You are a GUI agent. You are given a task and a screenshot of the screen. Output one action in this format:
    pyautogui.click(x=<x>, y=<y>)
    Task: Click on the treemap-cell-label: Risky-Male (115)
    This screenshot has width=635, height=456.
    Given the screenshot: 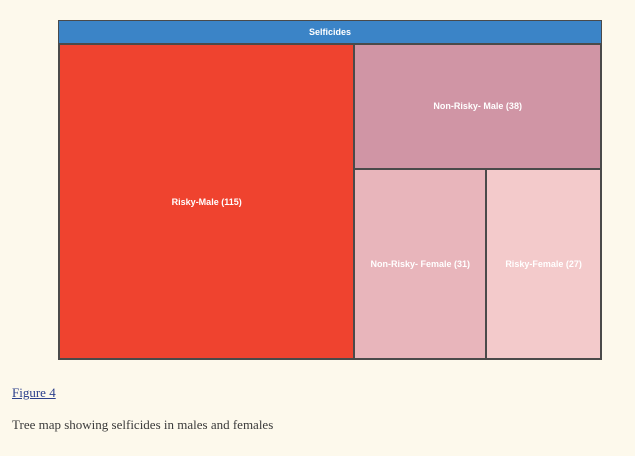 What is the action you would take?
    pyautogui.click(x=206, y=201)
    